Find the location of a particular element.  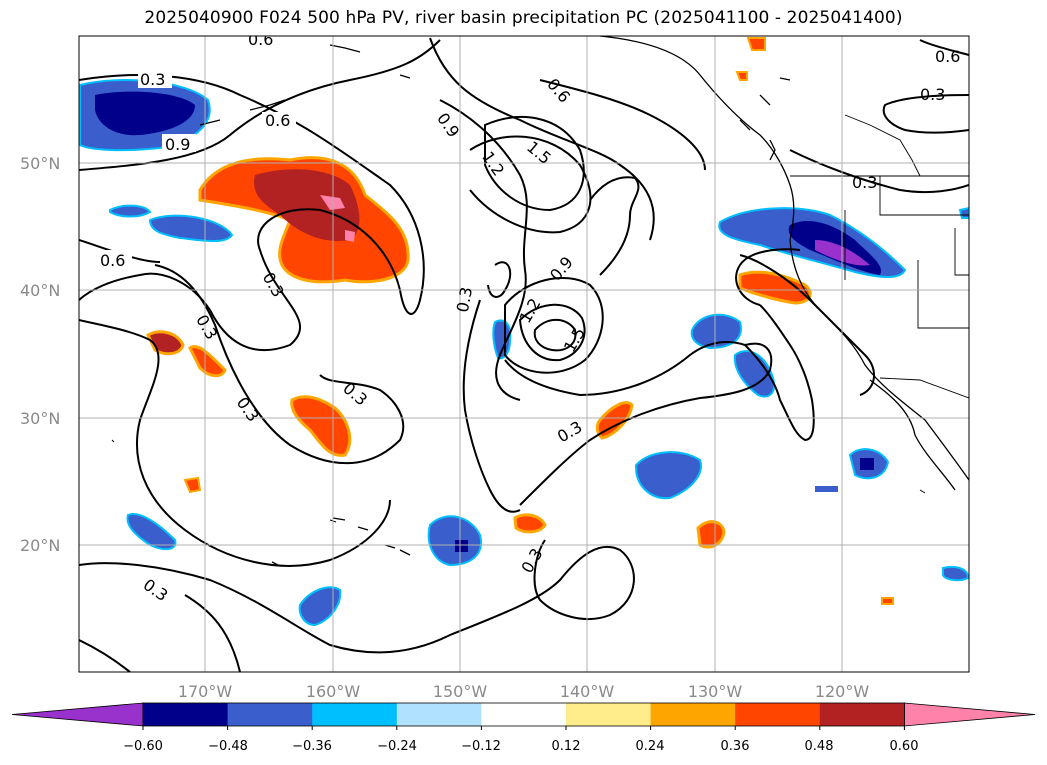

colorbar-tick-label: −0.36 is located at coordinates (312, 746).